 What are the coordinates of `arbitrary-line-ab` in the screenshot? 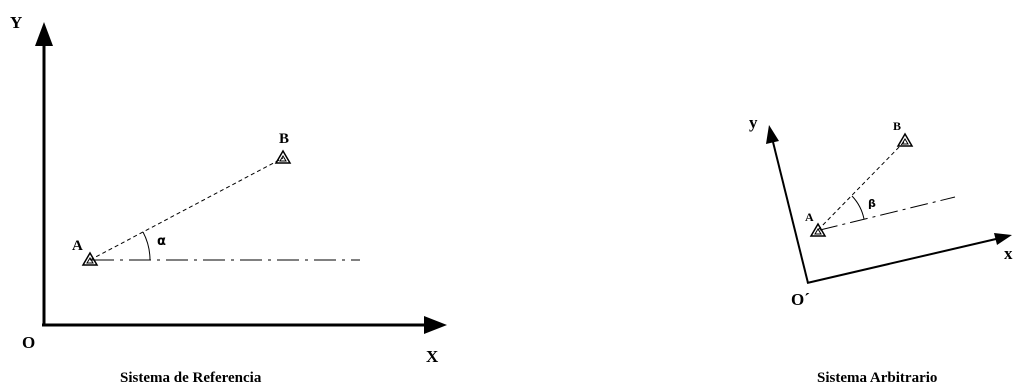 It's located at (861, 185).